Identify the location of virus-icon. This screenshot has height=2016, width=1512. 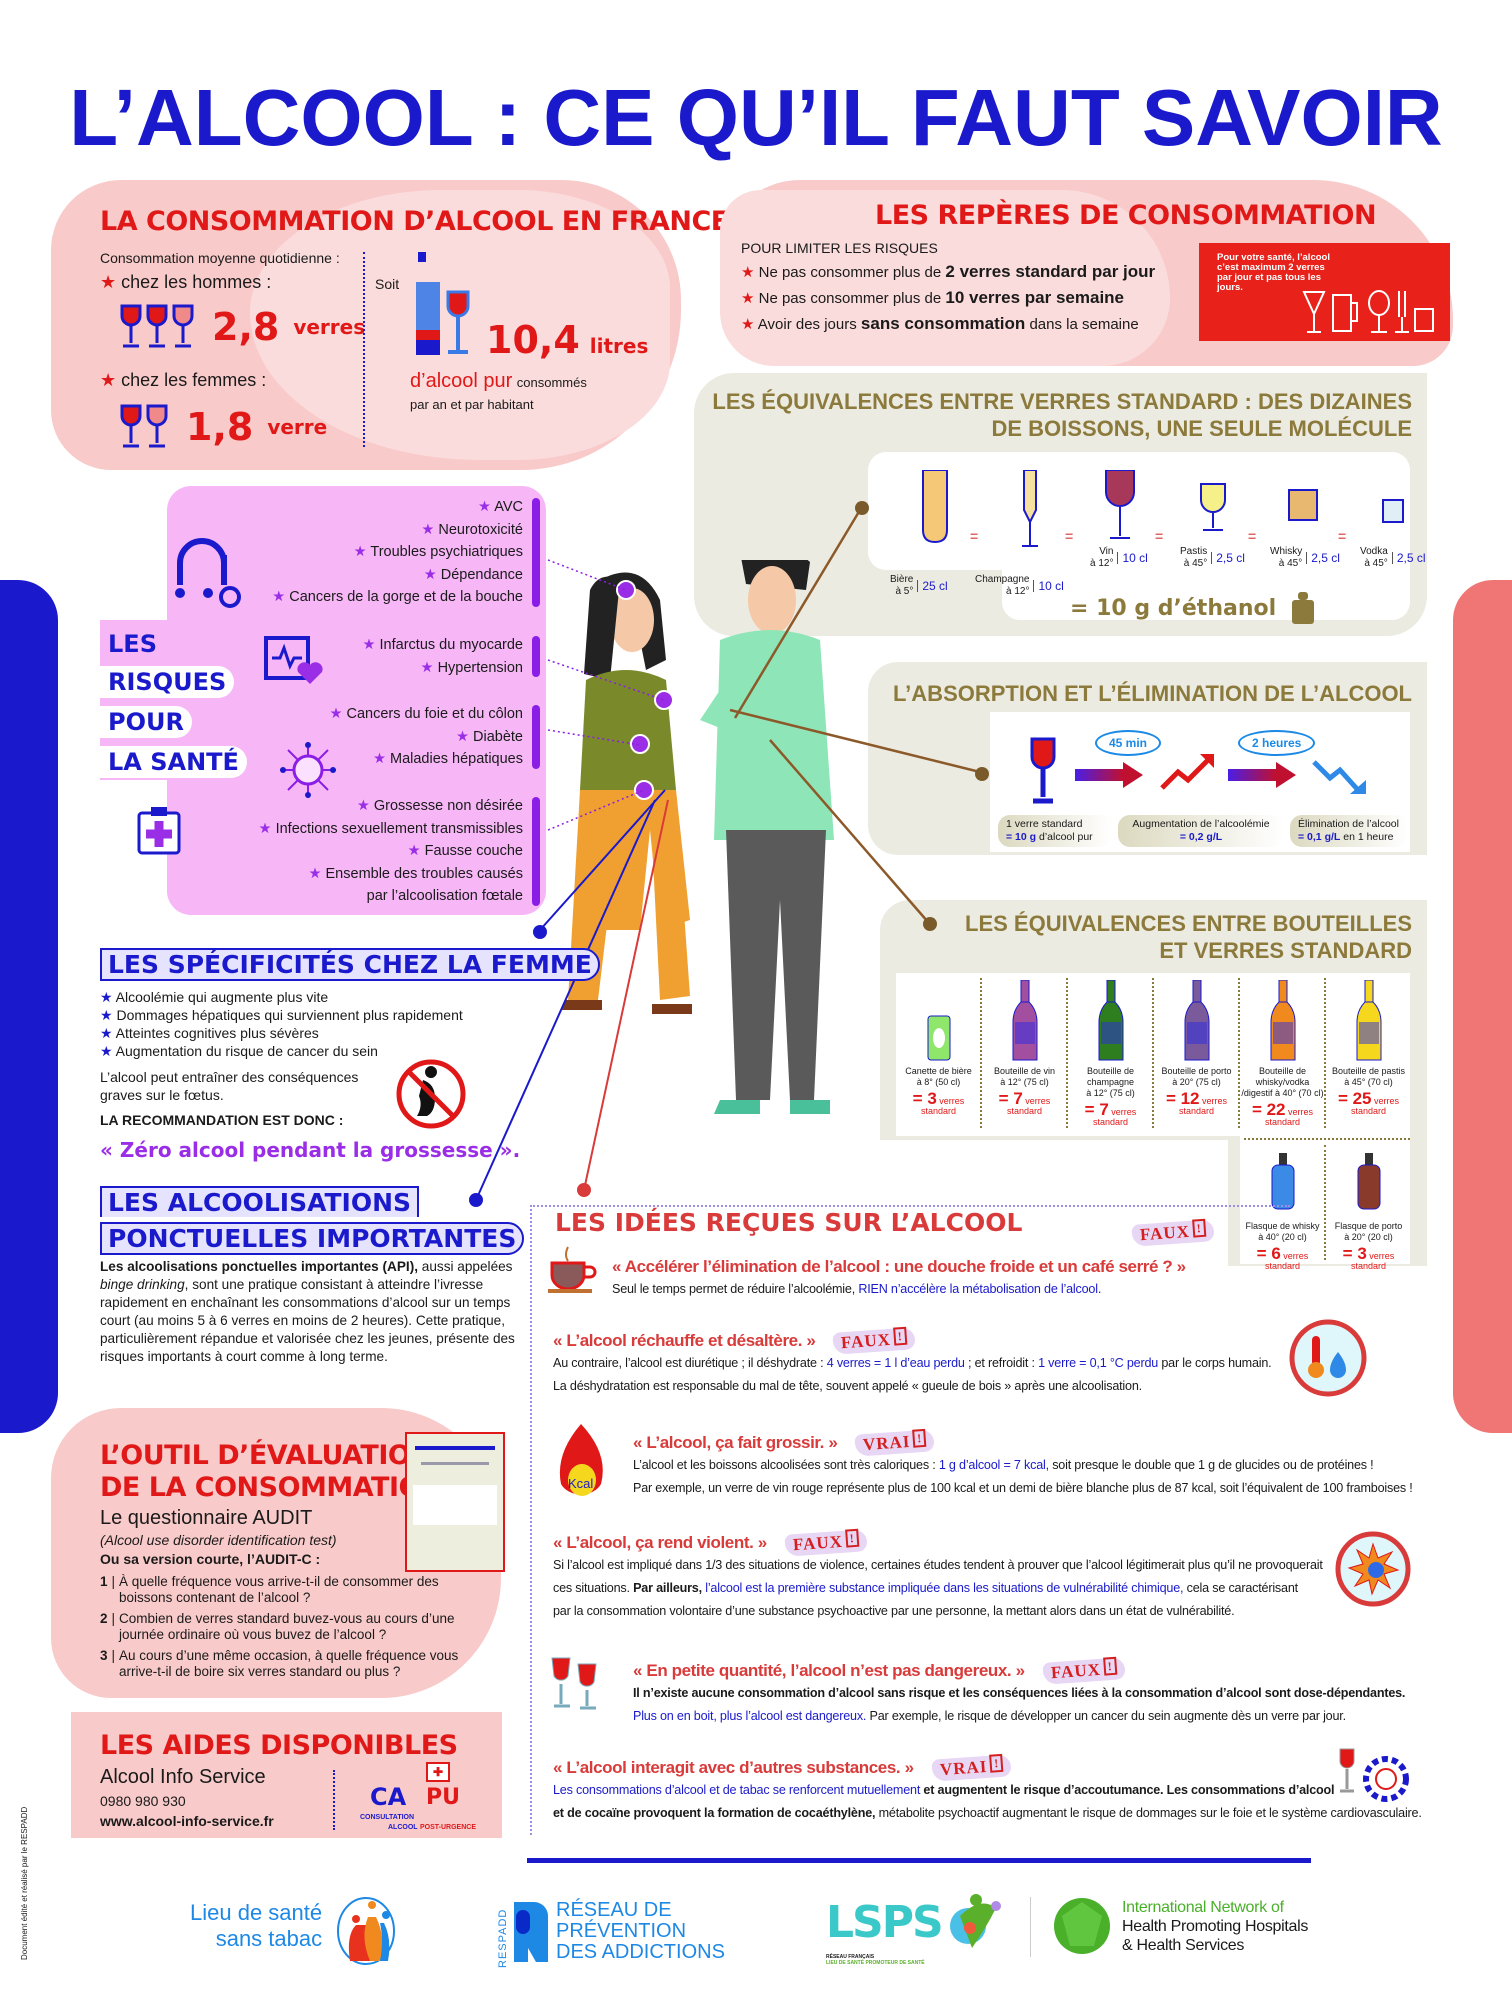
(308, 770).